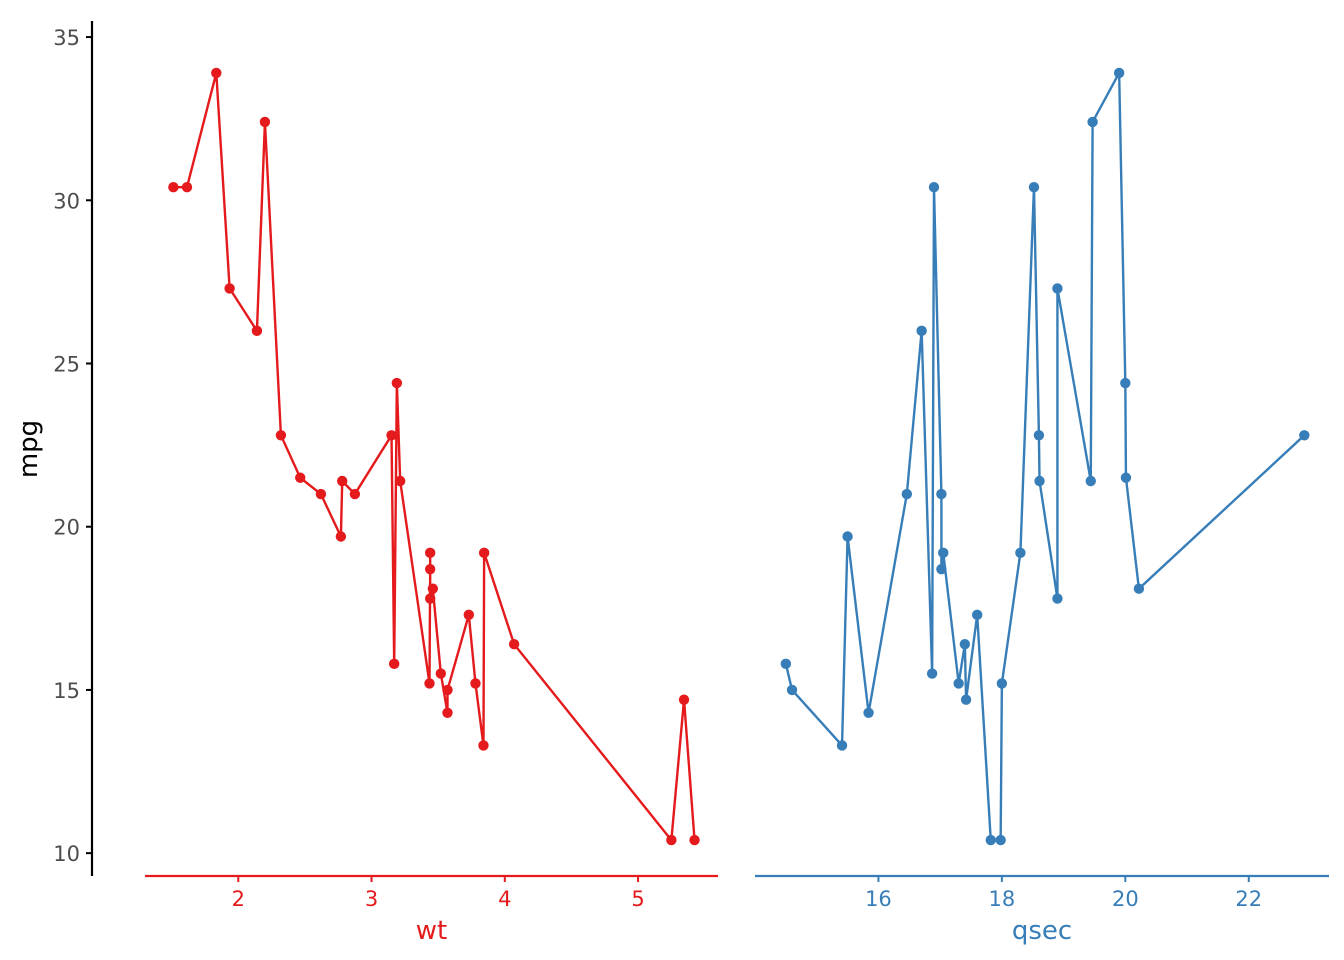  I want to click on x-tick-label: 5, so click(637, 899).